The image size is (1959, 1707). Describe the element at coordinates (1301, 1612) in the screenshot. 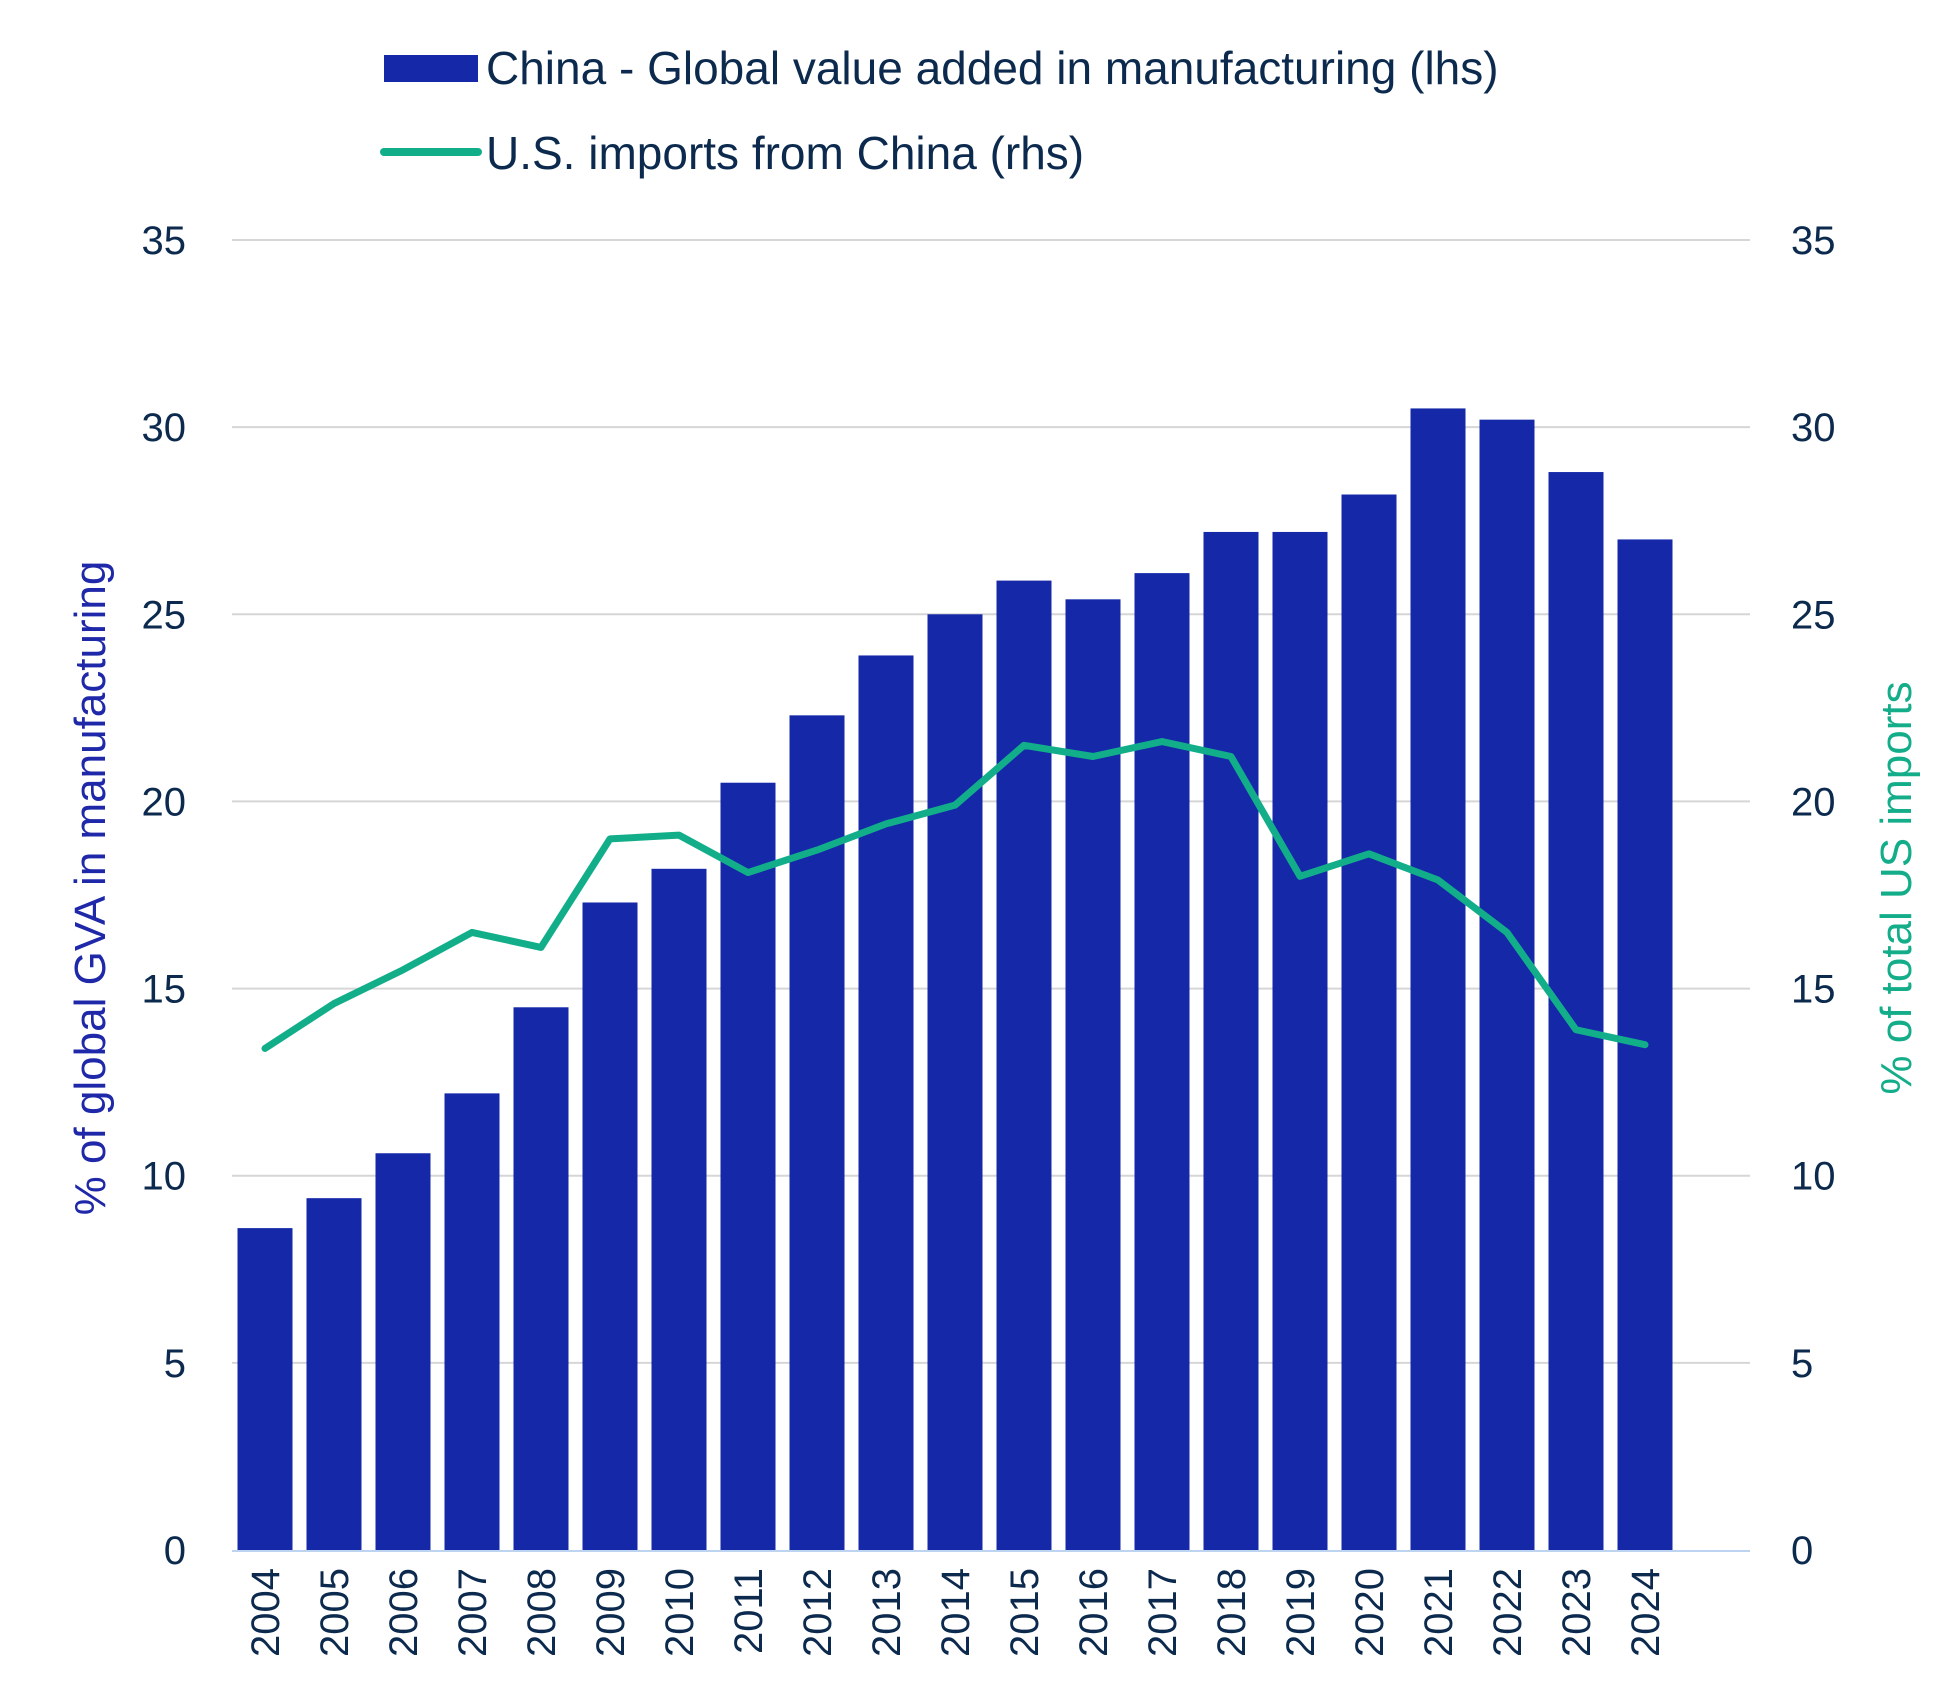

I see `x-tick-label: 2019` at that location.